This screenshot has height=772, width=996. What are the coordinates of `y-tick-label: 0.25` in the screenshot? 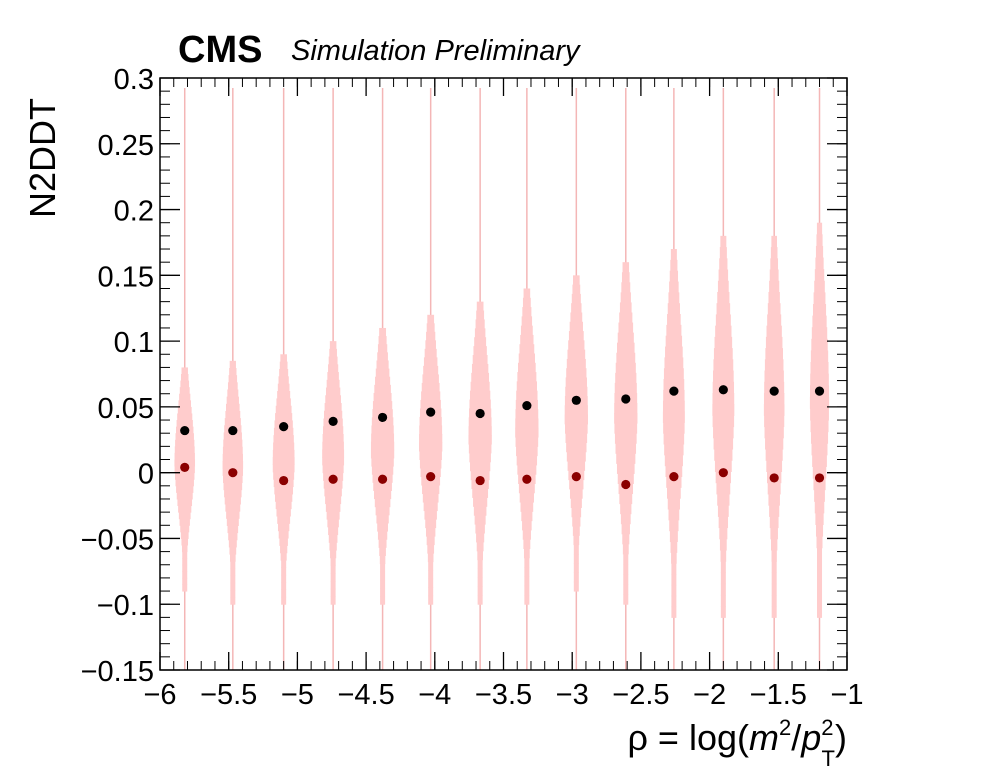 It's located at (126, 146).